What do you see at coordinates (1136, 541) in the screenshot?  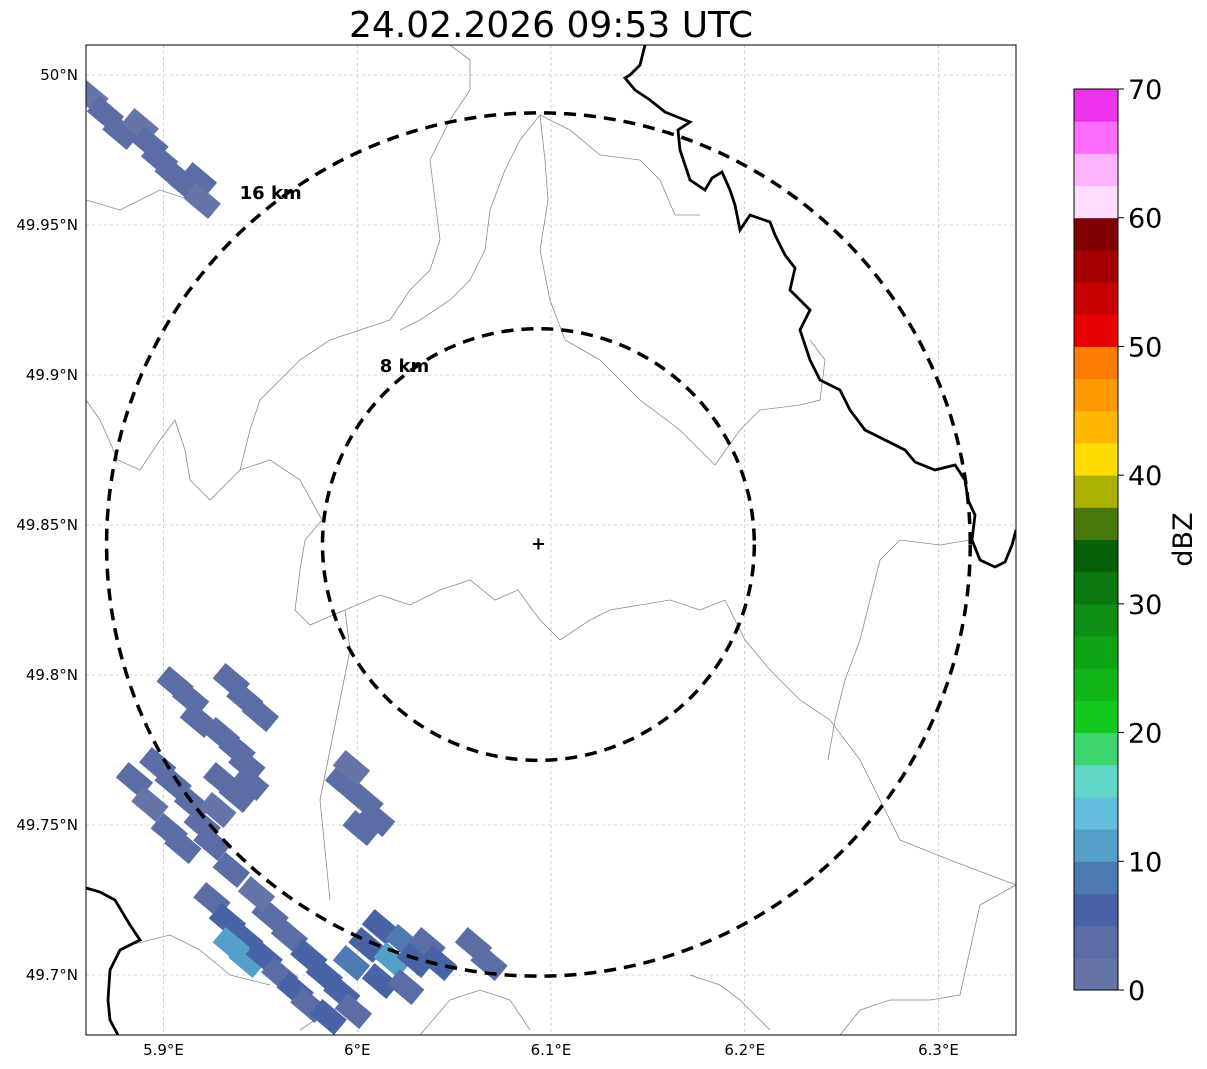 I see `colorbar: 0 10 20 30 40 50 60 70 dBZ` at bounding box center [1136, 541].